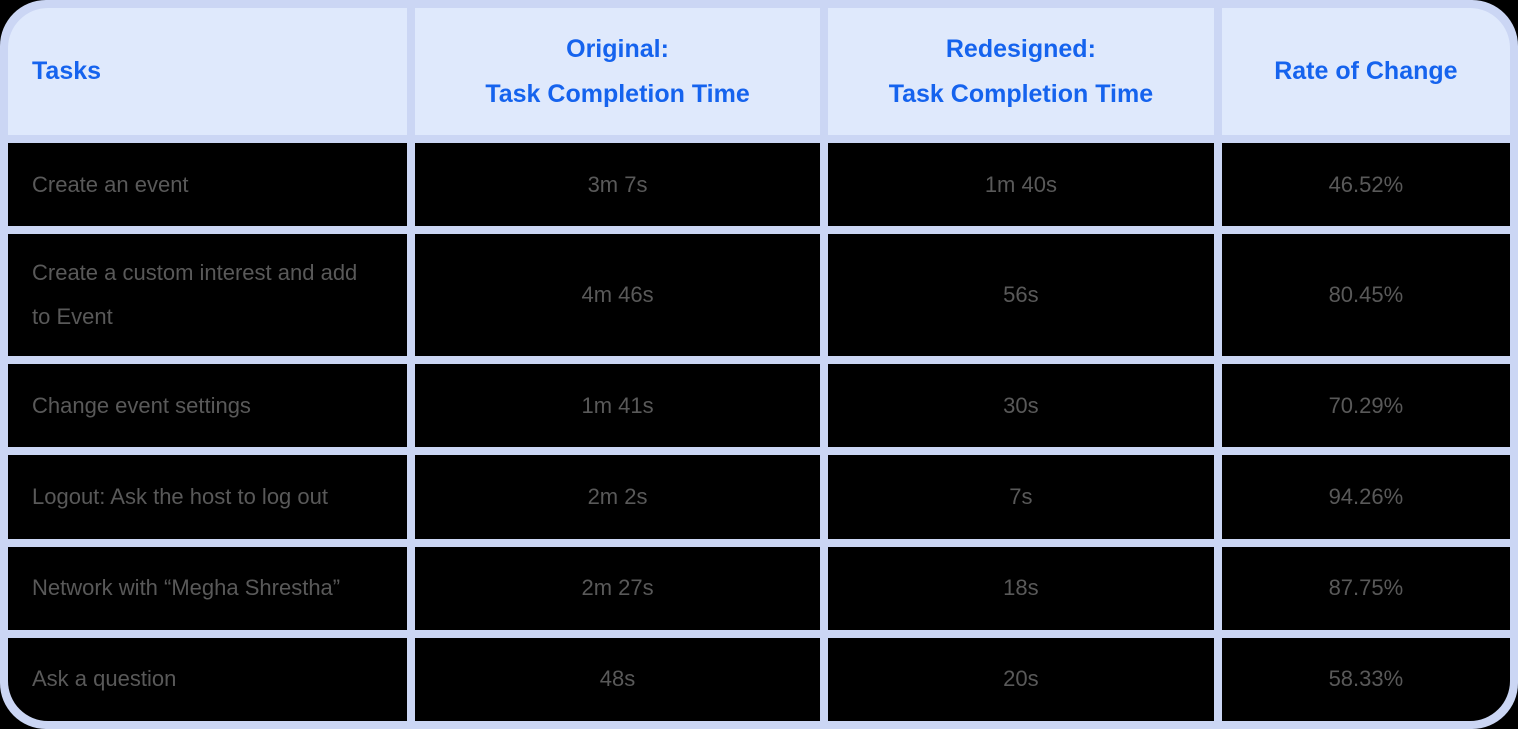 This screenshot has width=1518, height=729. What do you see at coordinates (618, 295) in the screenshot?
I see `original-time-cell: 4m 46s` at bounding box center [618, 295].